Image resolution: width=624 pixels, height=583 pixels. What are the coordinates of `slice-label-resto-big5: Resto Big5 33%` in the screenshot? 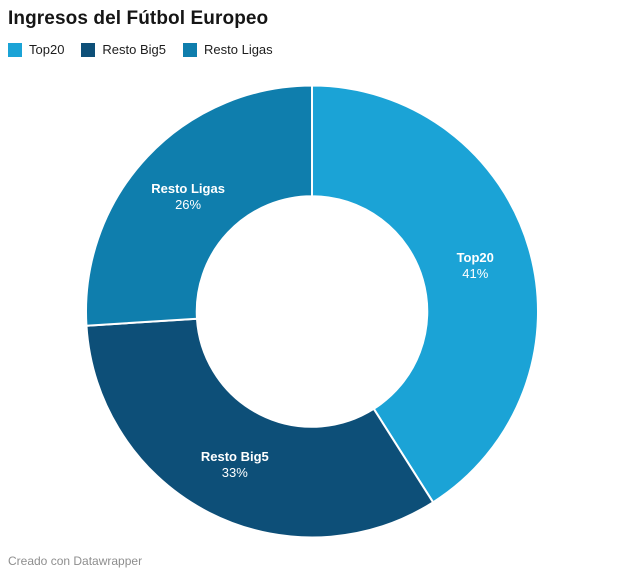 It's located at (235, 464).